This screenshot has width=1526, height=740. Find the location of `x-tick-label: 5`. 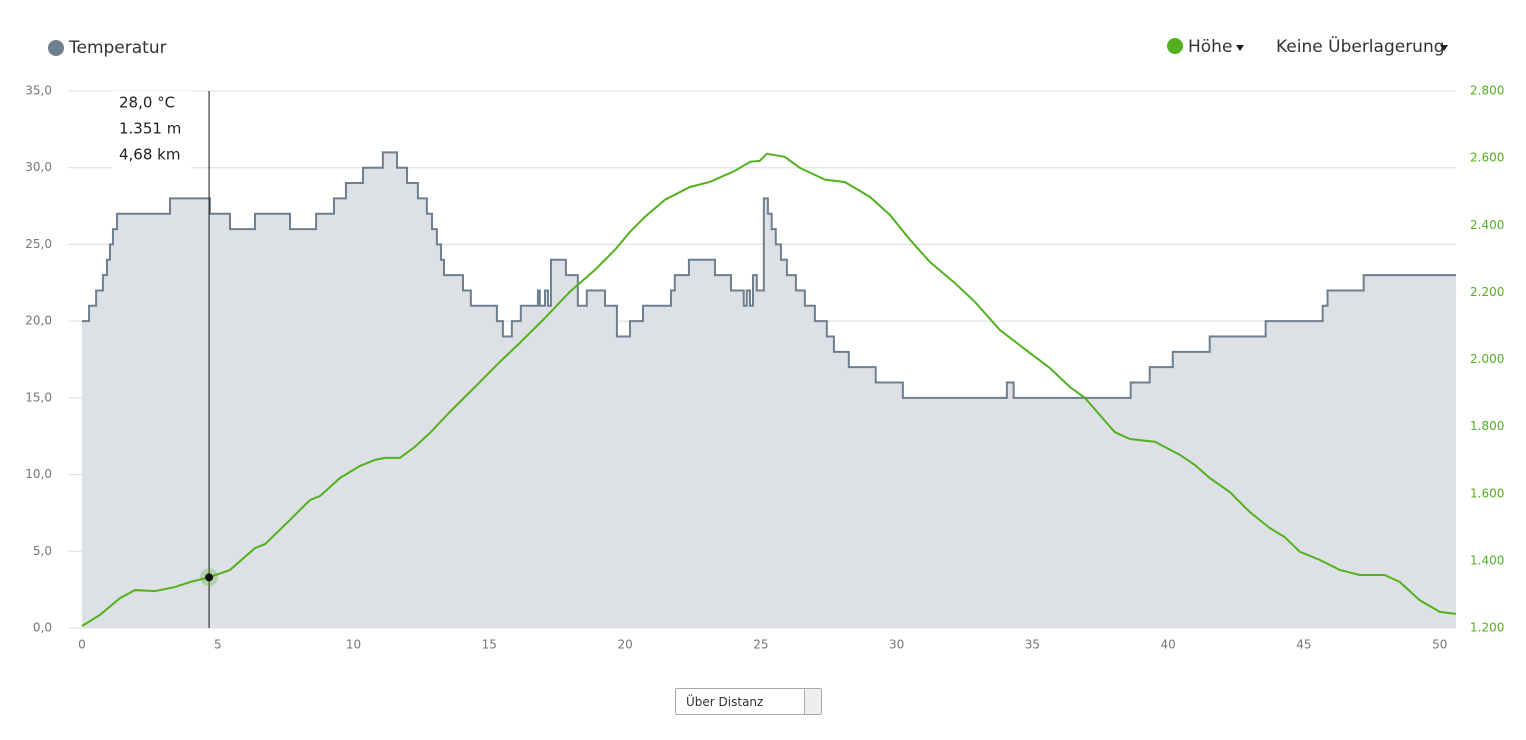

x-tick-label: 5 is located at coordinates (218, 645).